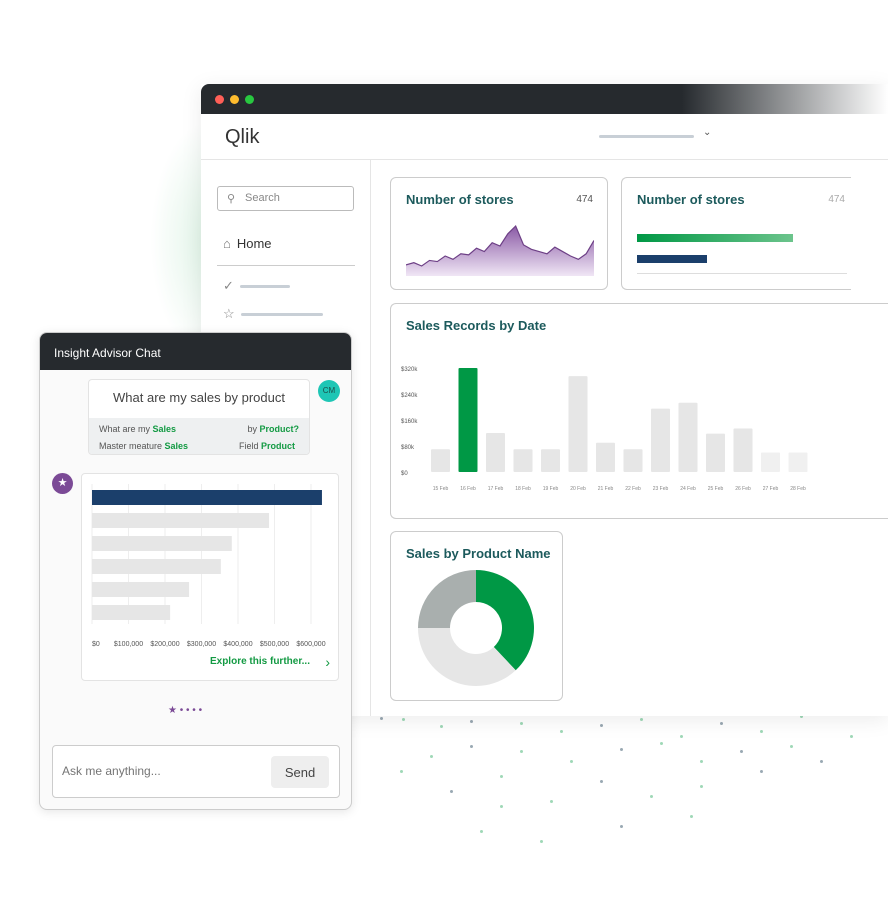  I want to click on chevron-down-icon: ⌄, so click(707, 132).